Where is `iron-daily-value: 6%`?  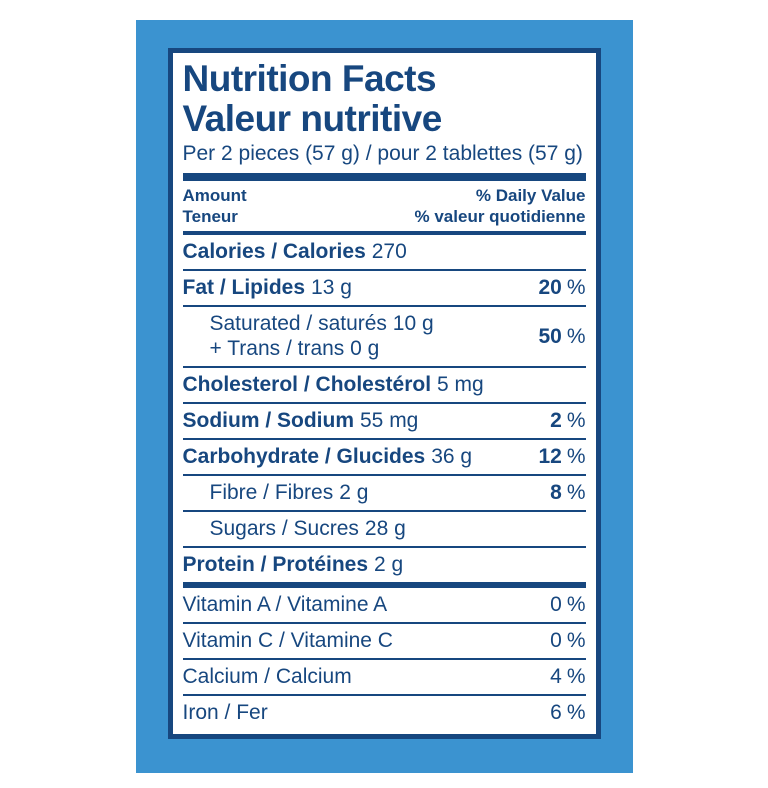
iron-daily-value: 6% is located at coordinates (568, 712).